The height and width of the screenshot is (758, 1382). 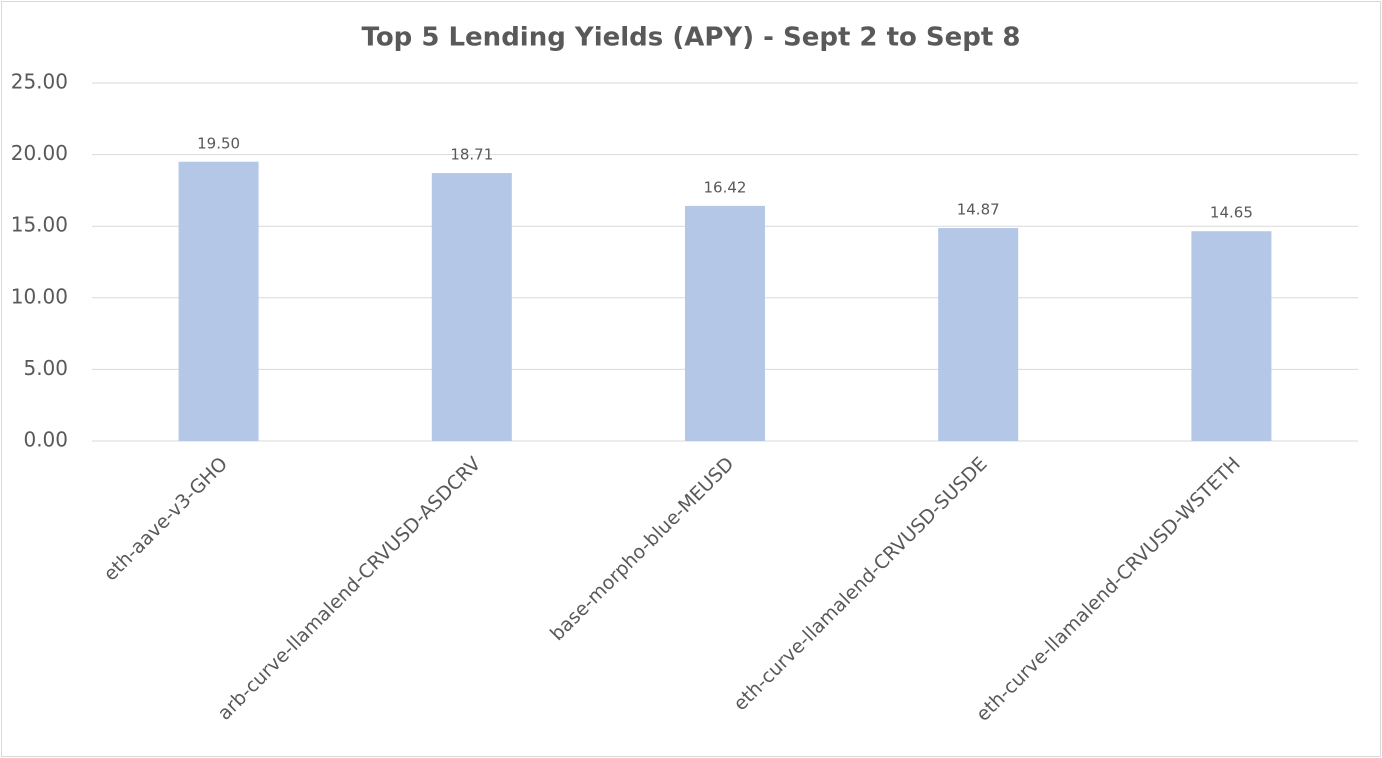 I want to click on y-tick-label: 0.00, so click(x=45, y=440).